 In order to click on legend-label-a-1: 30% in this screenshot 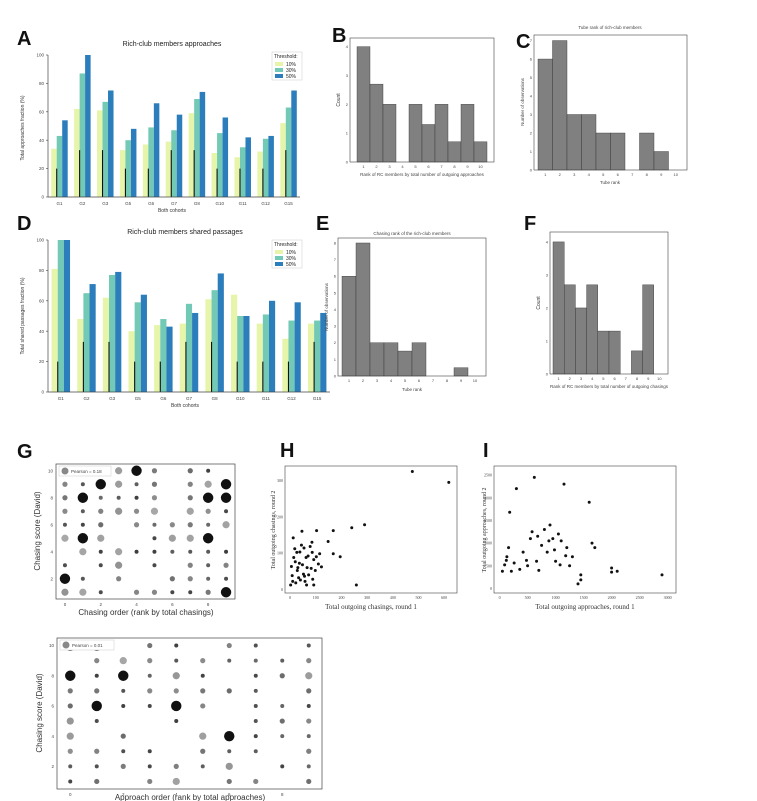, I will do `click(291, 71)`.